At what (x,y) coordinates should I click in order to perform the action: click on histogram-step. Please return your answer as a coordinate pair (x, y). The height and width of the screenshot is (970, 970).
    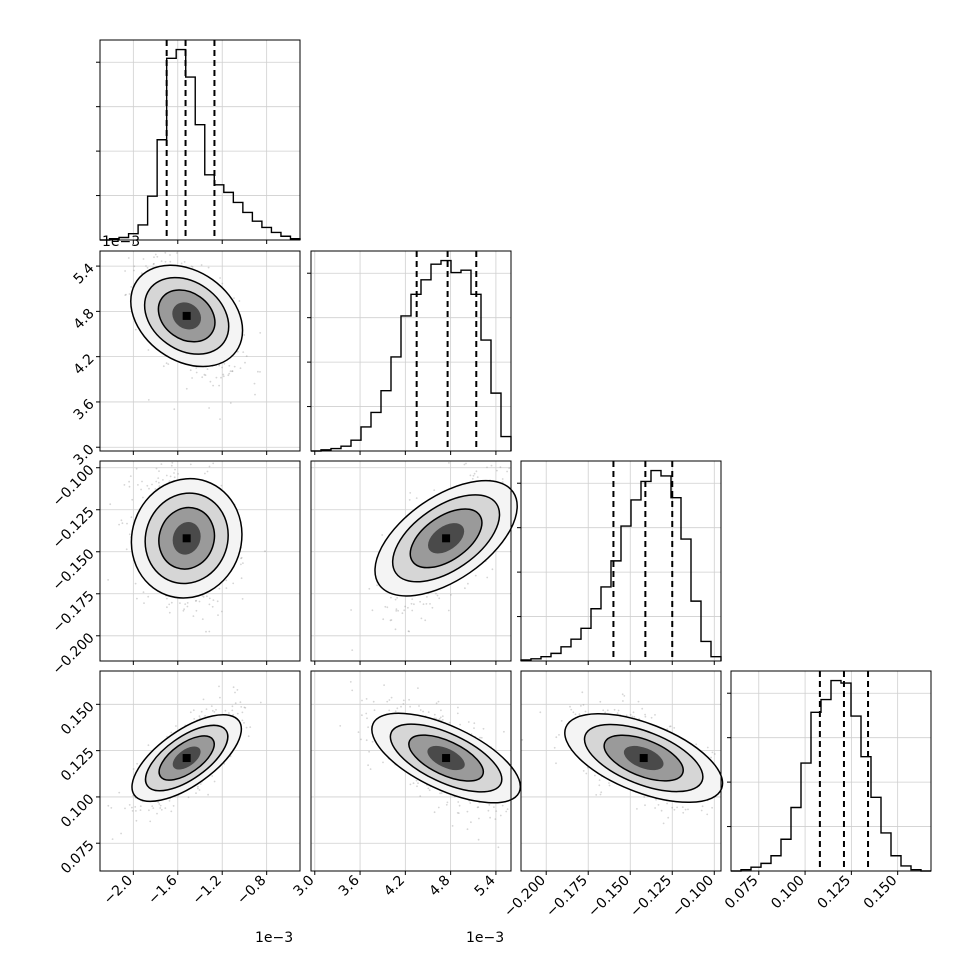
    Looking at the image, I should click on (831, 775).